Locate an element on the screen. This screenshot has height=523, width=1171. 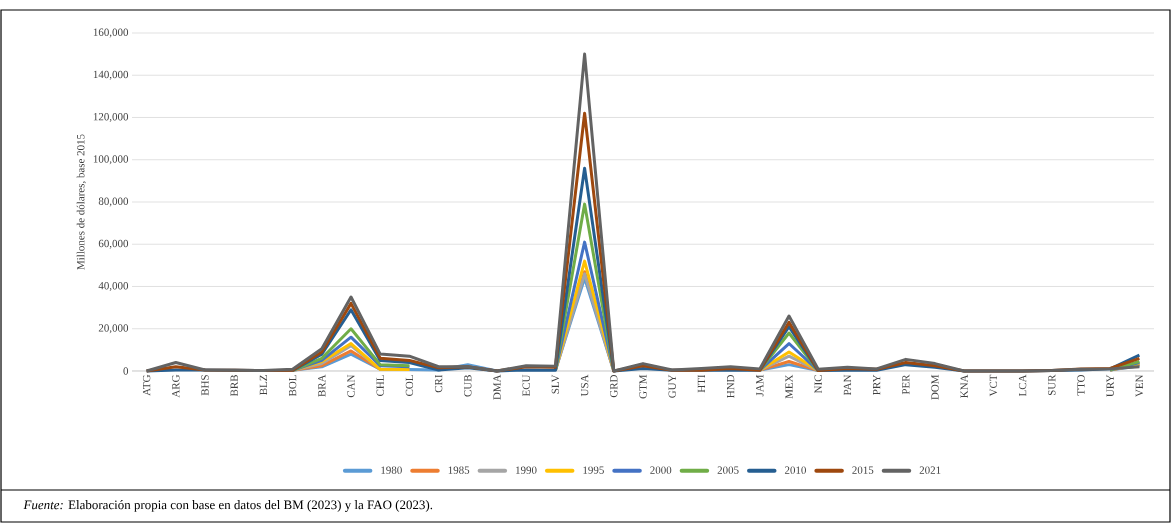
x-tick-label: VEN is located at coordinates (1139, 385).